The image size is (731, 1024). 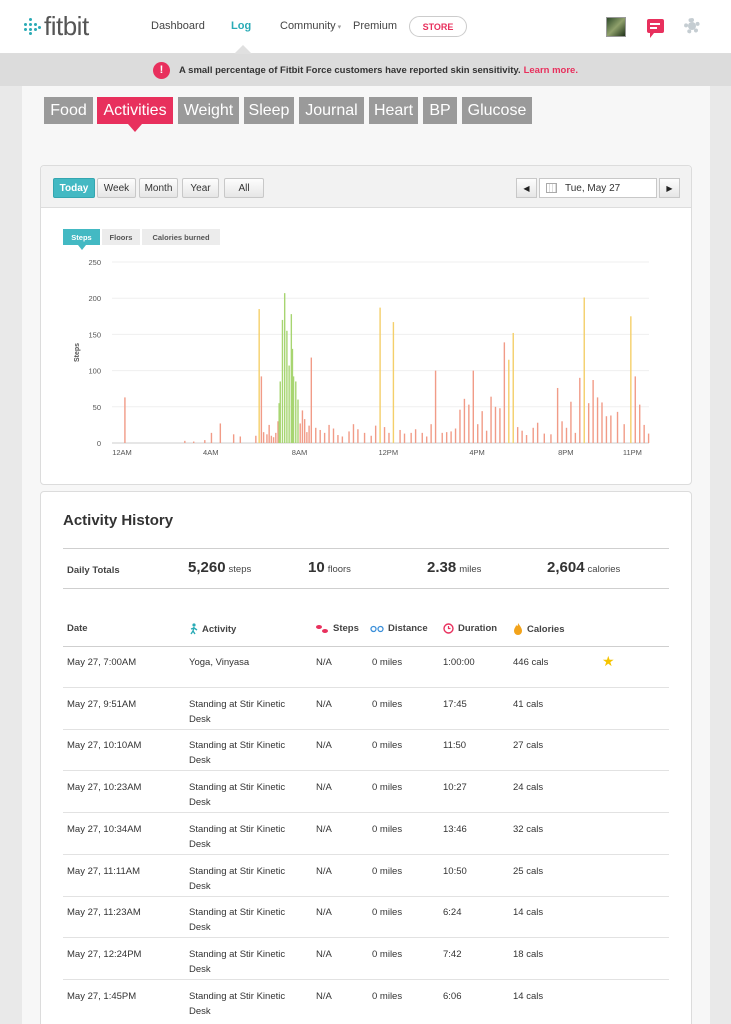 I want to click on row-duration: 1:00:00, so click(x=459, y=662).